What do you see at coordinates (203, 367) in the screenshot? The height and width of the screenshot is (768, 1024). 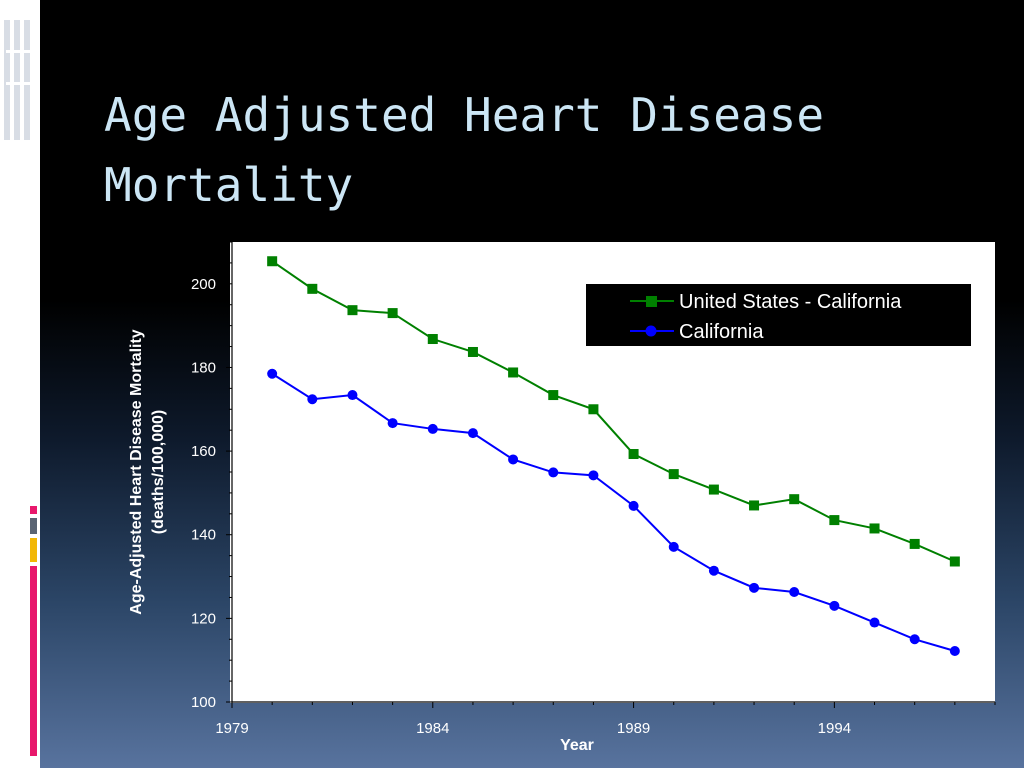 I see `y-tick-label: 180` at bounding box center [203, 367].